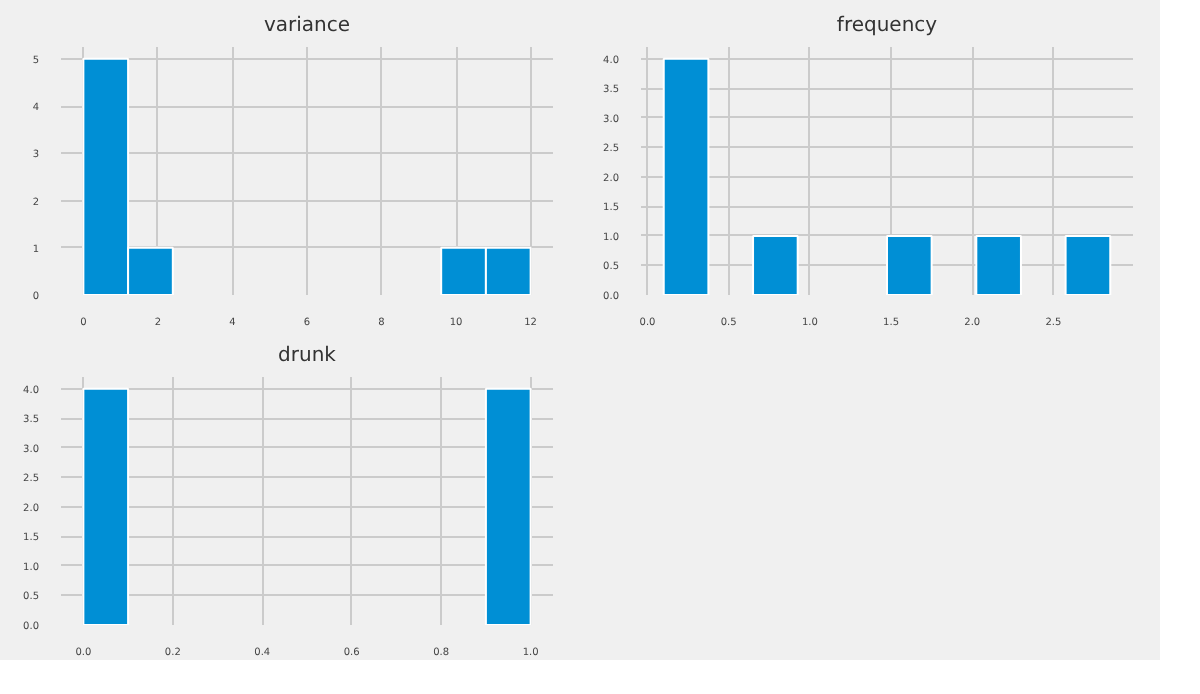  Describe the element at coordinates (307, 356) in the screenshot. I see `chart-title: drunk` at that location.